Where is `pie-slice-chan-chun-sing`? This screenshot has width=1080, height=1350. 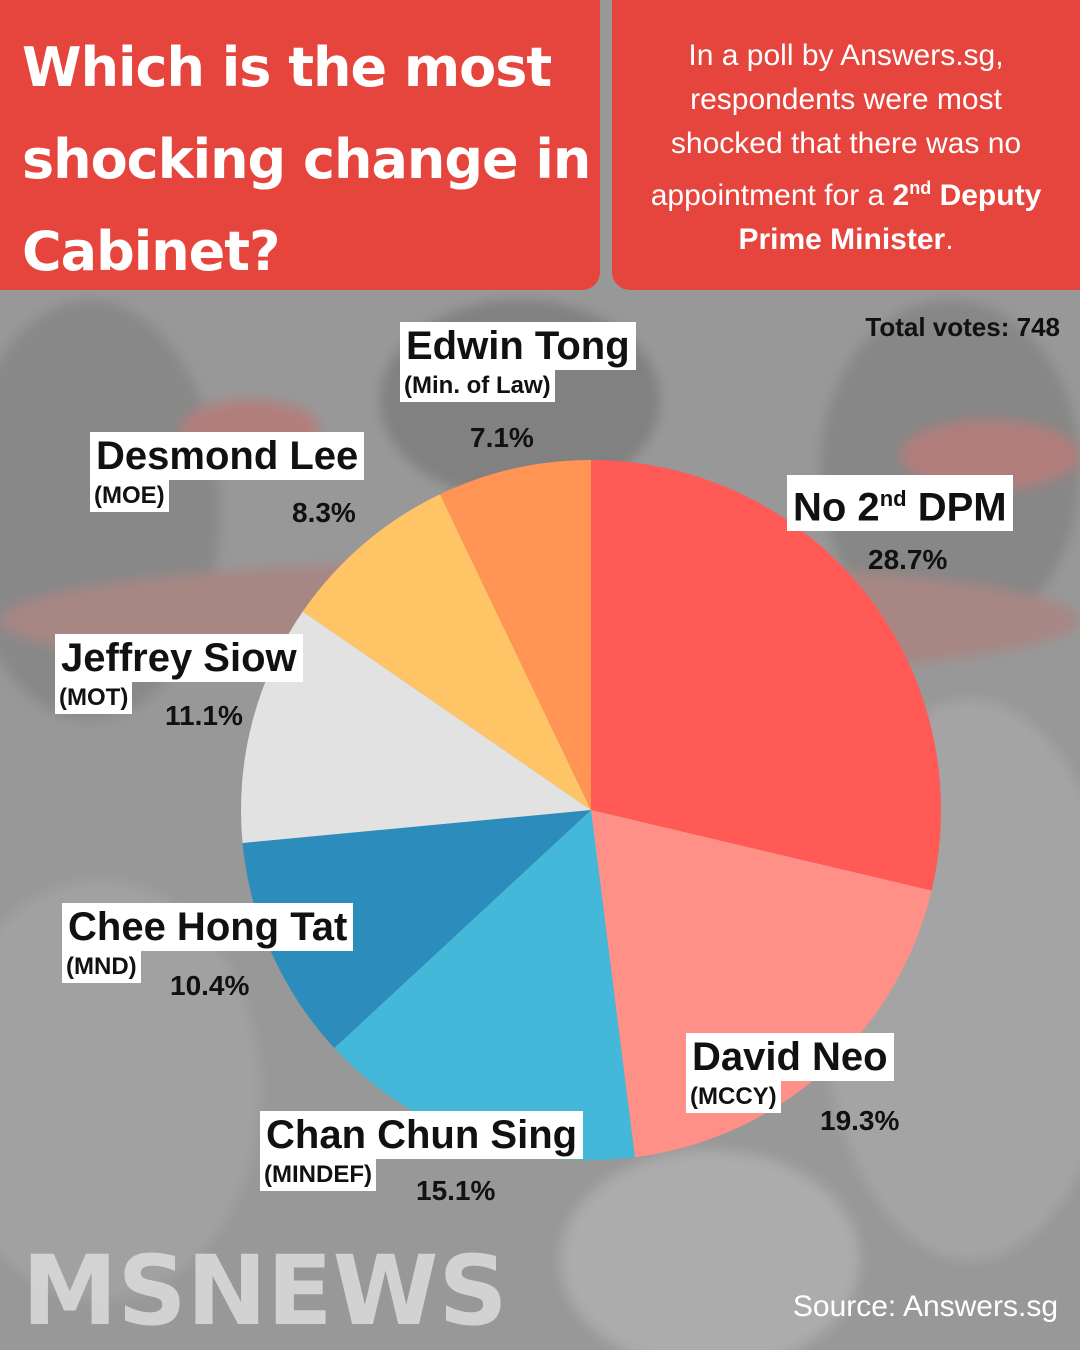
pie-slice-chan-chun-sing is located at coordinates (484, 985).